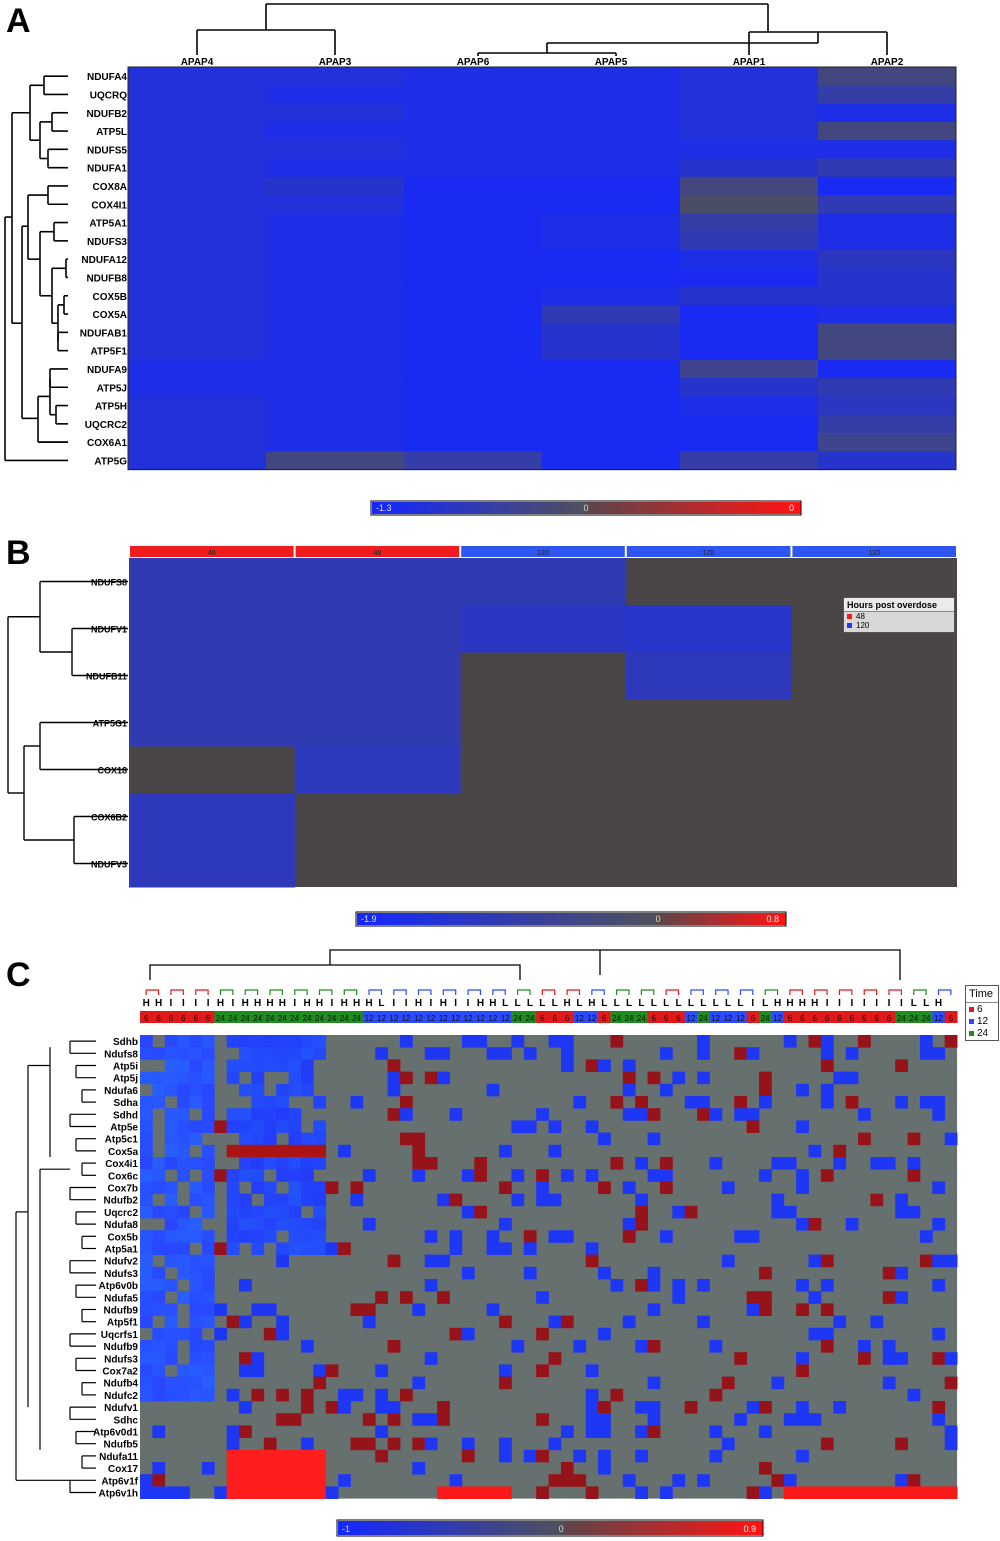 The height and width of the screenshot is (1541, 1000). Describe the element at coordinates (124, 1128) in the screenshot. I see `row-label-c: Atp5e` at that location.